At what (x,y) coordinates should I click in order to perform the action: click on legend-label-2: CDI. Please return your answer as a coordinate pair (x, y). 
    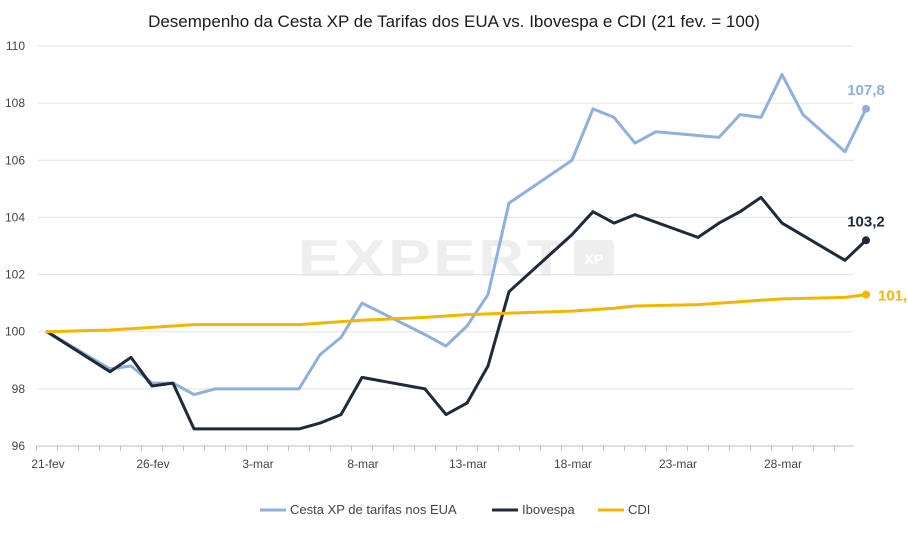
    Looking at the image, I should click on (639, 509).